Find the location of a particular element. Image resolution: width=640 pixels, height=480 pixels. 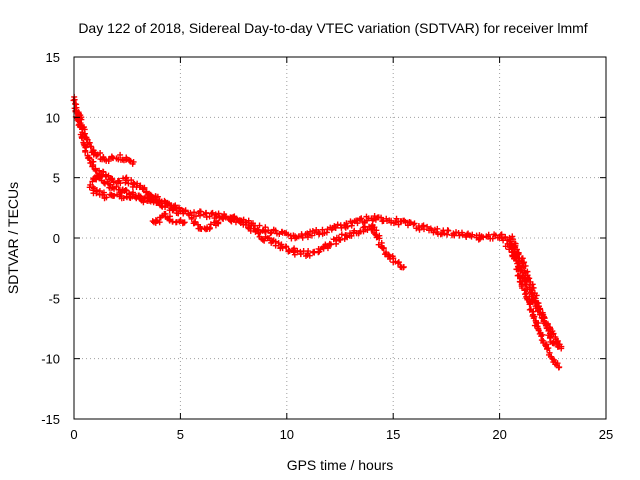

y-axis-label: SDTVAR / TECUs is located at coordinates (13, 238).